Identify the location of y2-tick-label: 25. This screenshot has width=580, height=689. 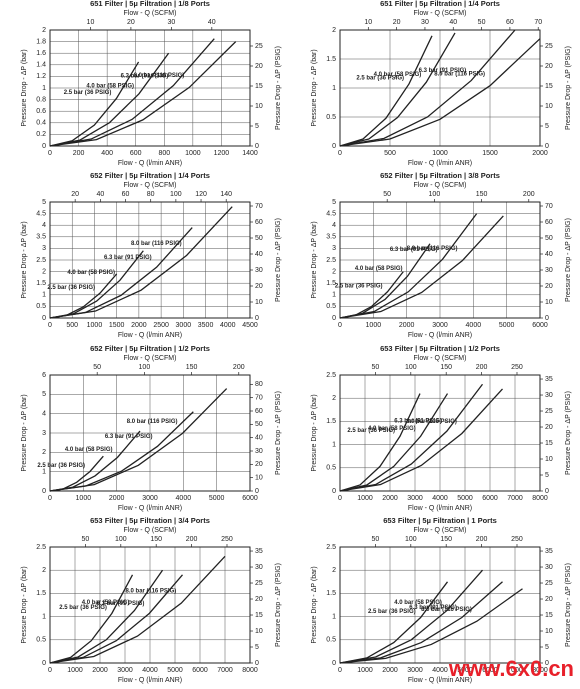
(549, 411).